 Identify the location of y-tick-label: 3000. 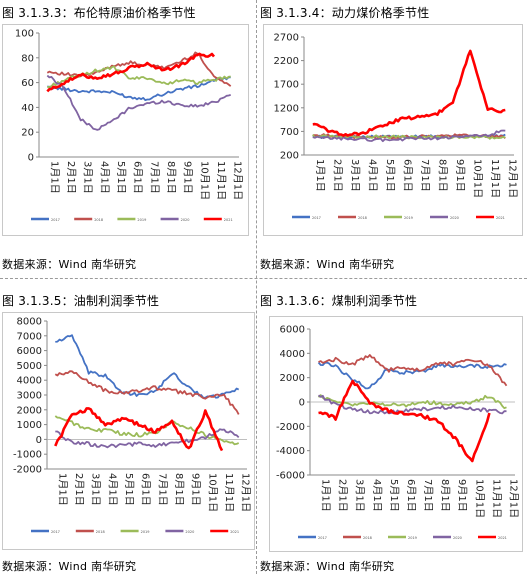
(29, 396).